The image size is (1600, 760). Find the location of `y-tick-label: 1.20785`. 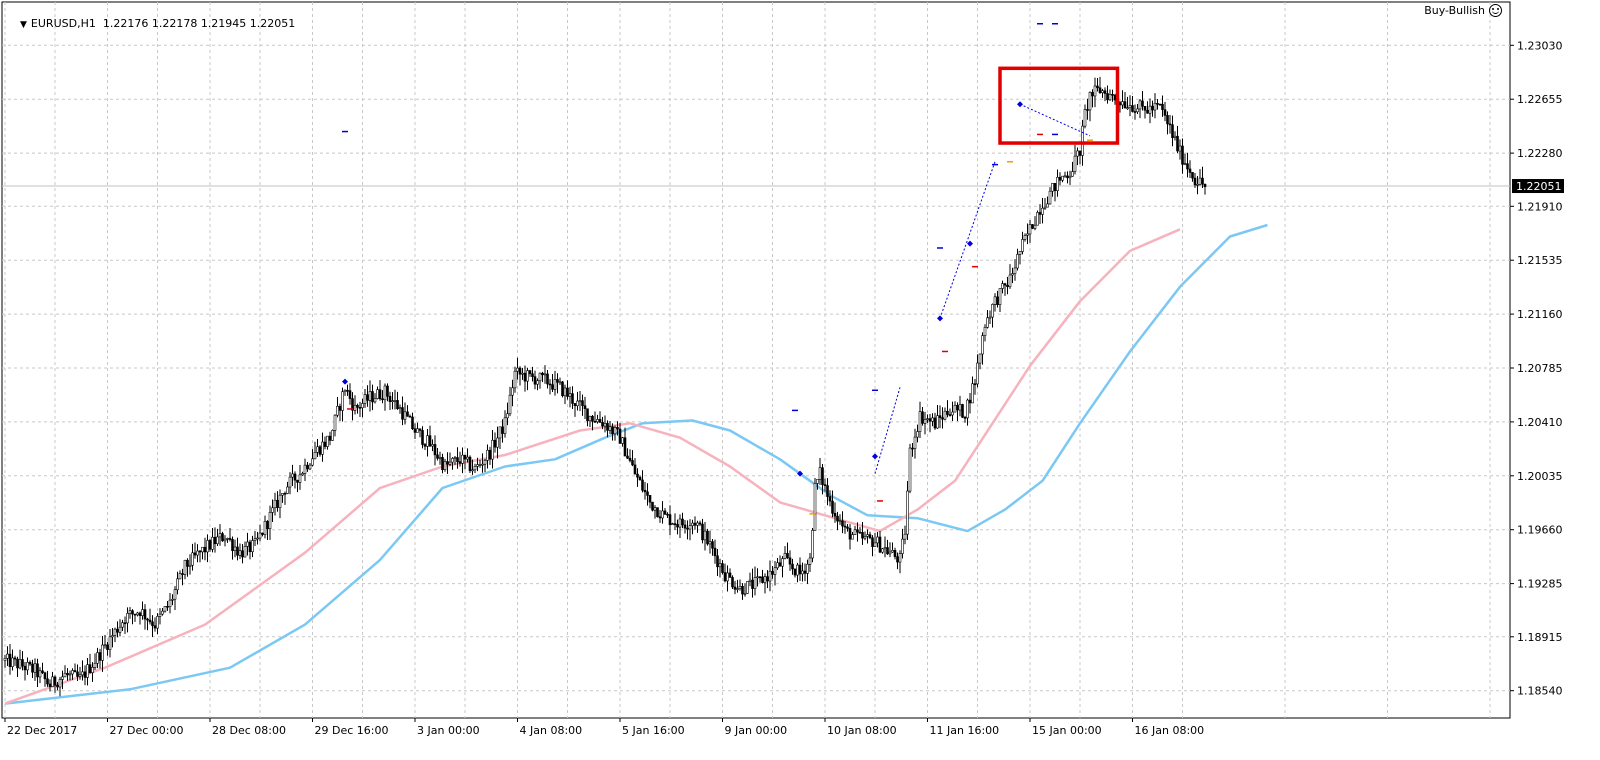

y-tick-label: 1.20785 is located at coordinates (1540, 368).